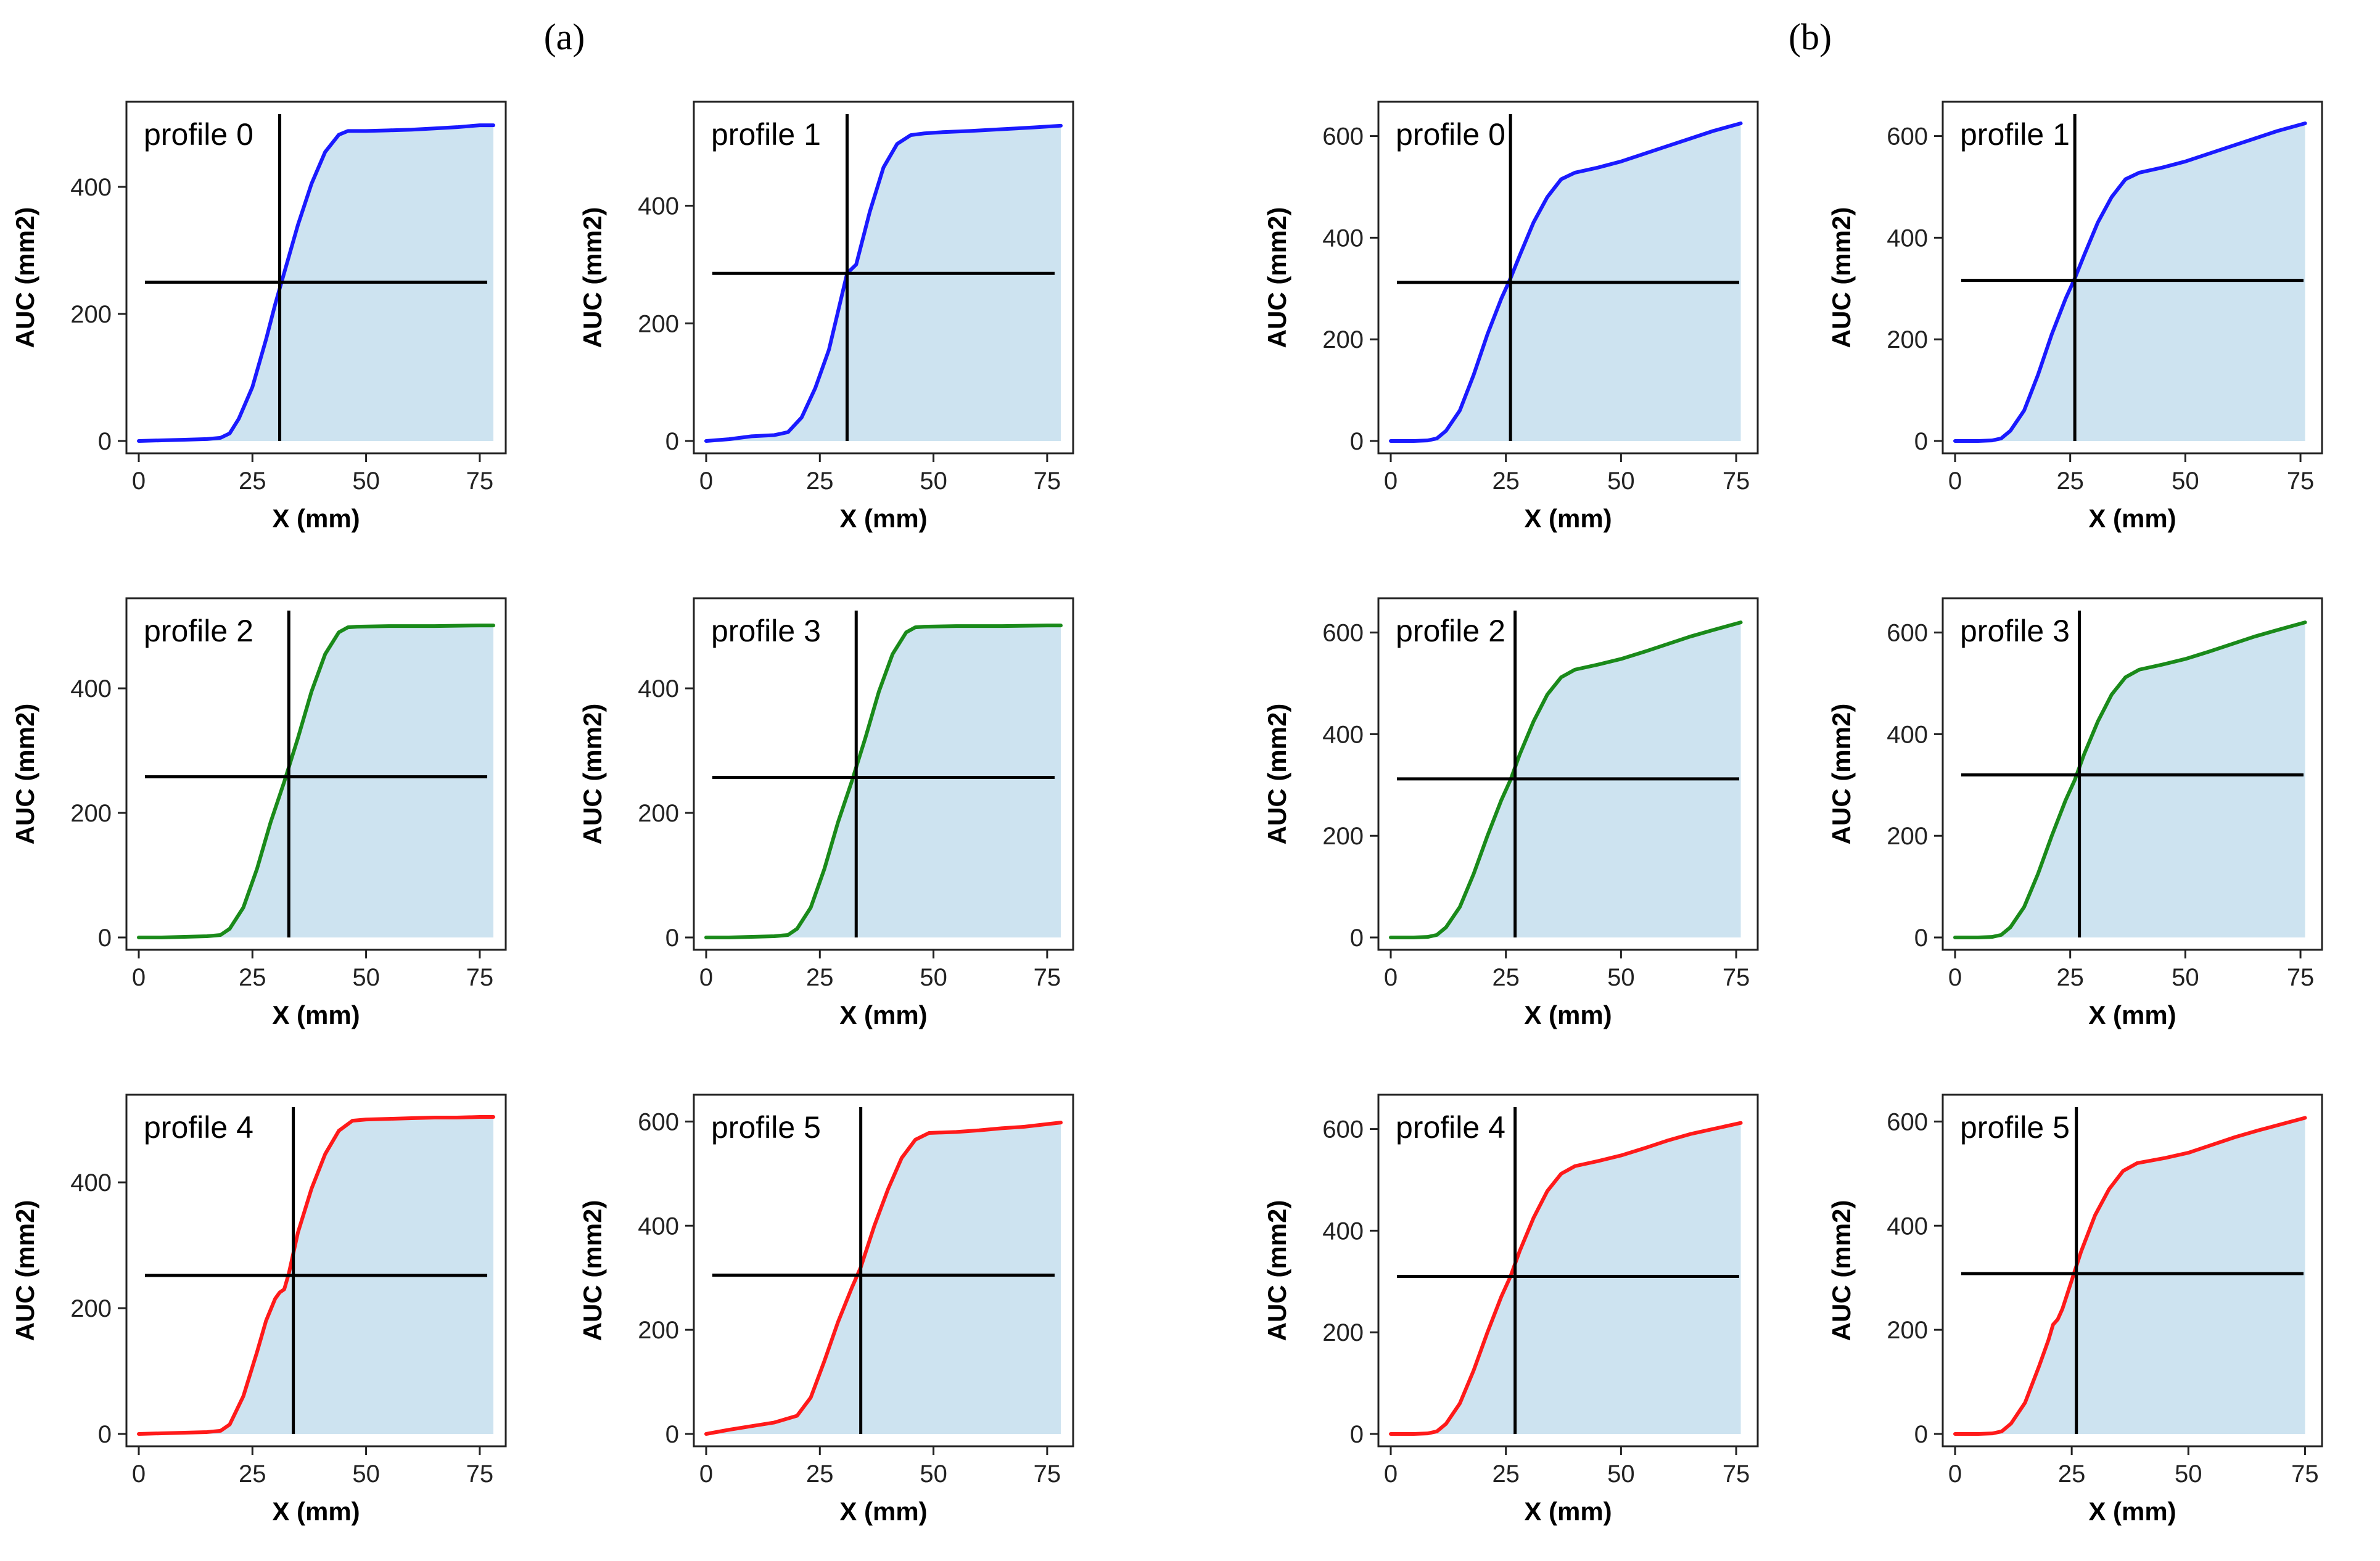 This screenshot has width=2380, height=1561. What do you see at coordinates (766, 134) in the screenshot?
I see `panel-title: profile 1` at bounding box center [766, 134].